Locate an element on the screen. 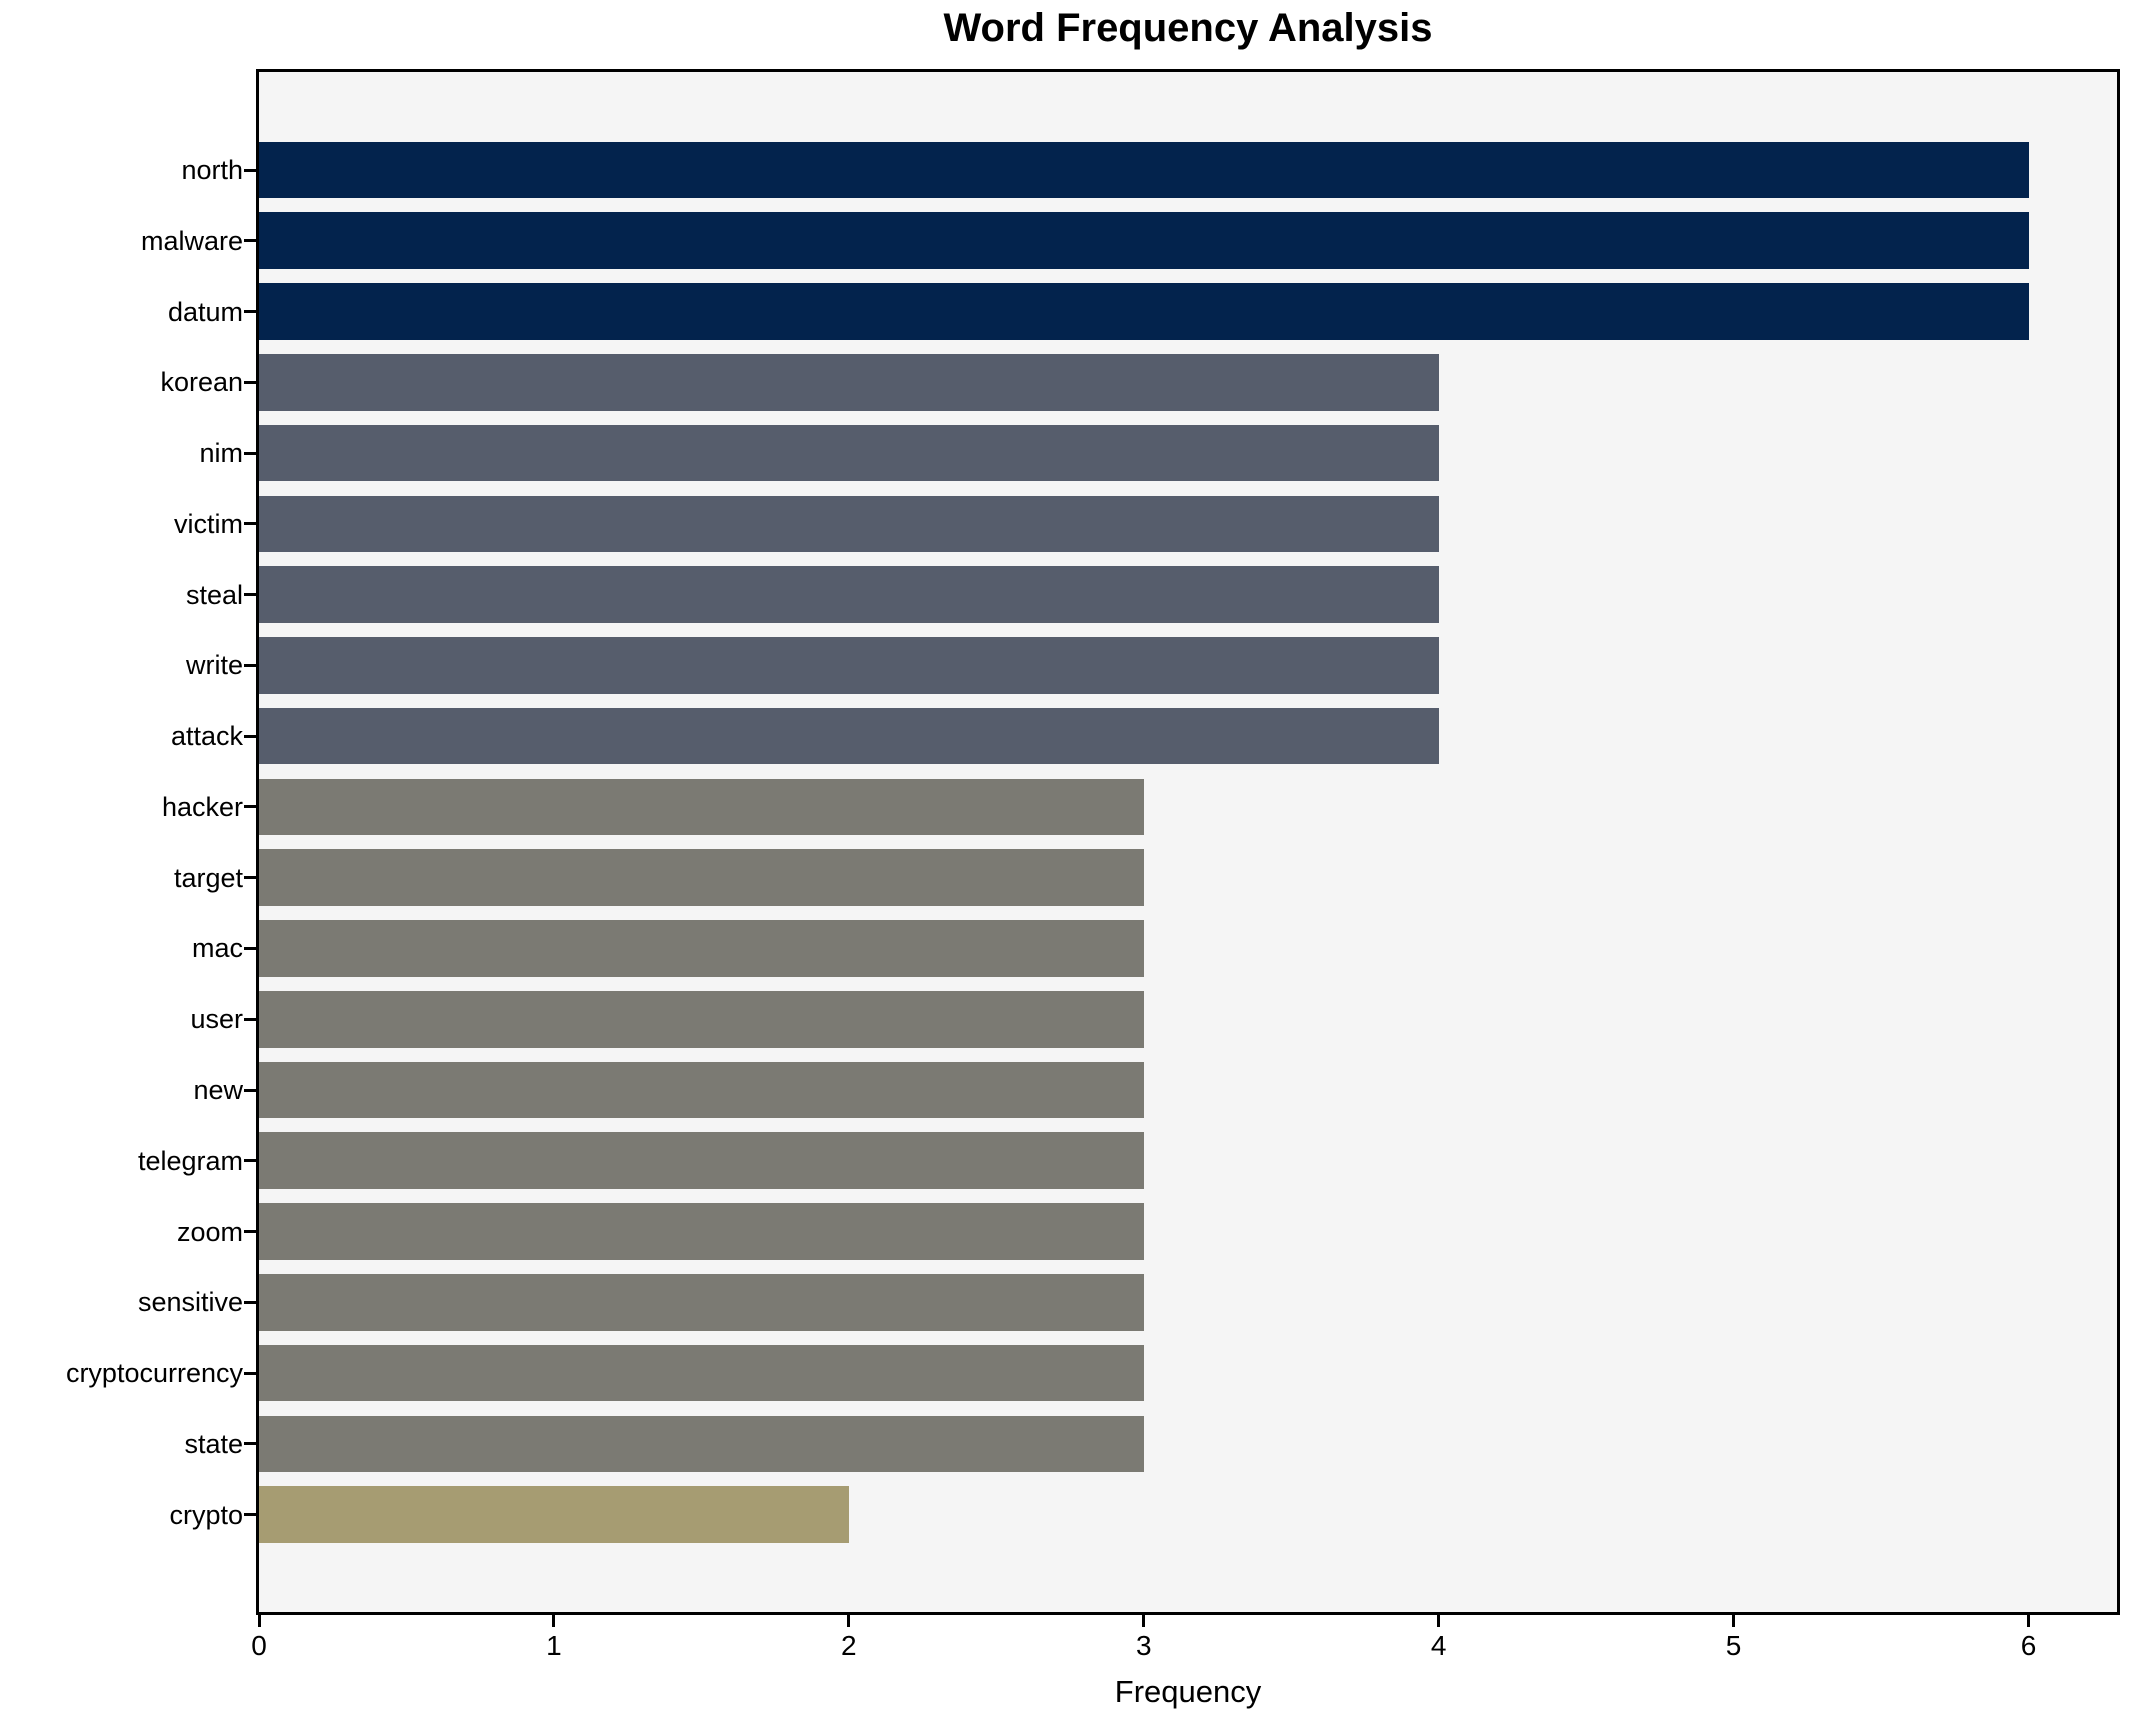 This screenshot has width=2137, height=1722. x-tick-label: 6 is located at coordinates (2028, 1645).